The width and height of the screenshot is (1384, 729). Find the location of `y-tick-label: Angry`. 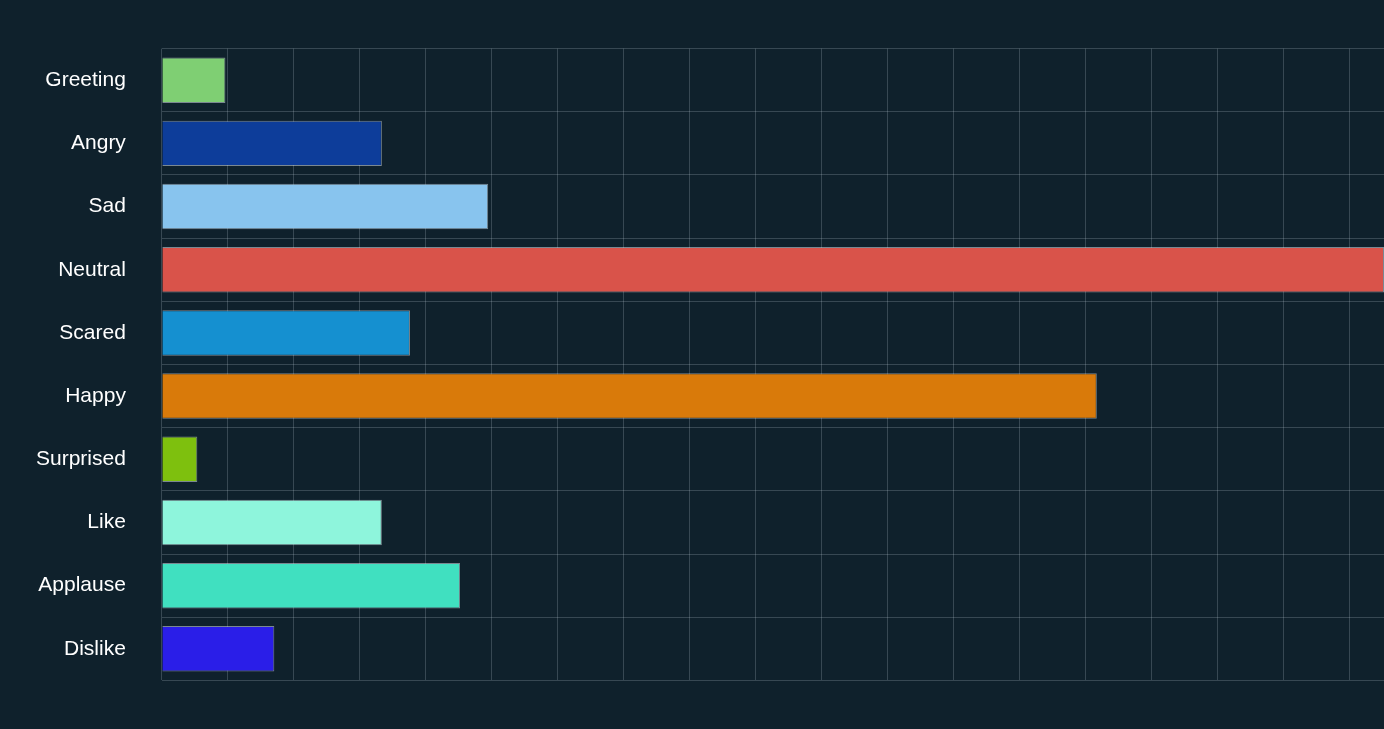

y-tick-label: Angry is located at coordinates (99, 142).